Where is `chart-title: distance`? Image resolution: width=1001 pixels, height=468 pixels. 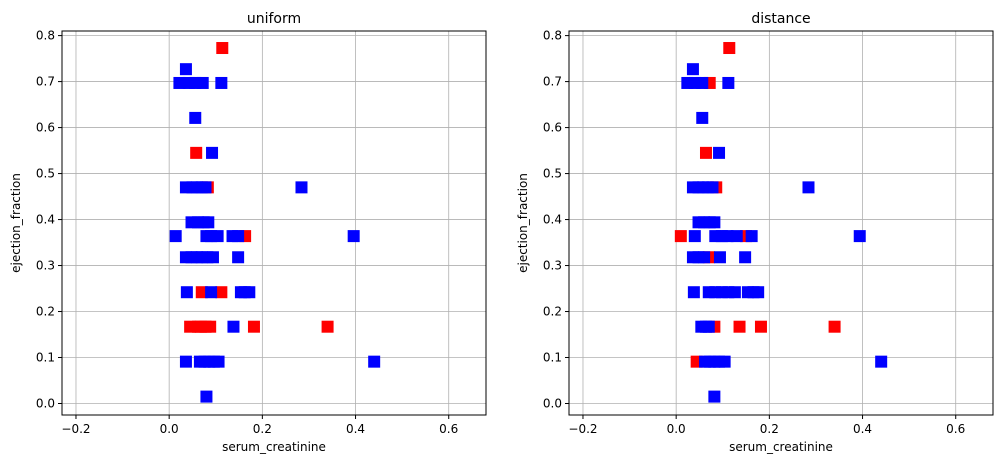 chart-title: distance is located at coordinates (780, 19).